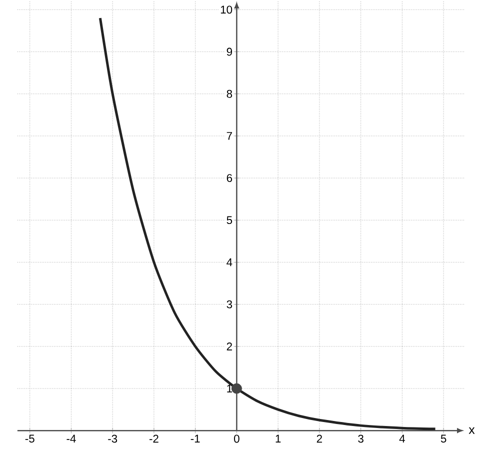 This screenshot has height=451, width=479. What do you see at coordinates (29, 438) in the screenshot?
I see `x-tick-label: -5` at bounding box center [29, 438].